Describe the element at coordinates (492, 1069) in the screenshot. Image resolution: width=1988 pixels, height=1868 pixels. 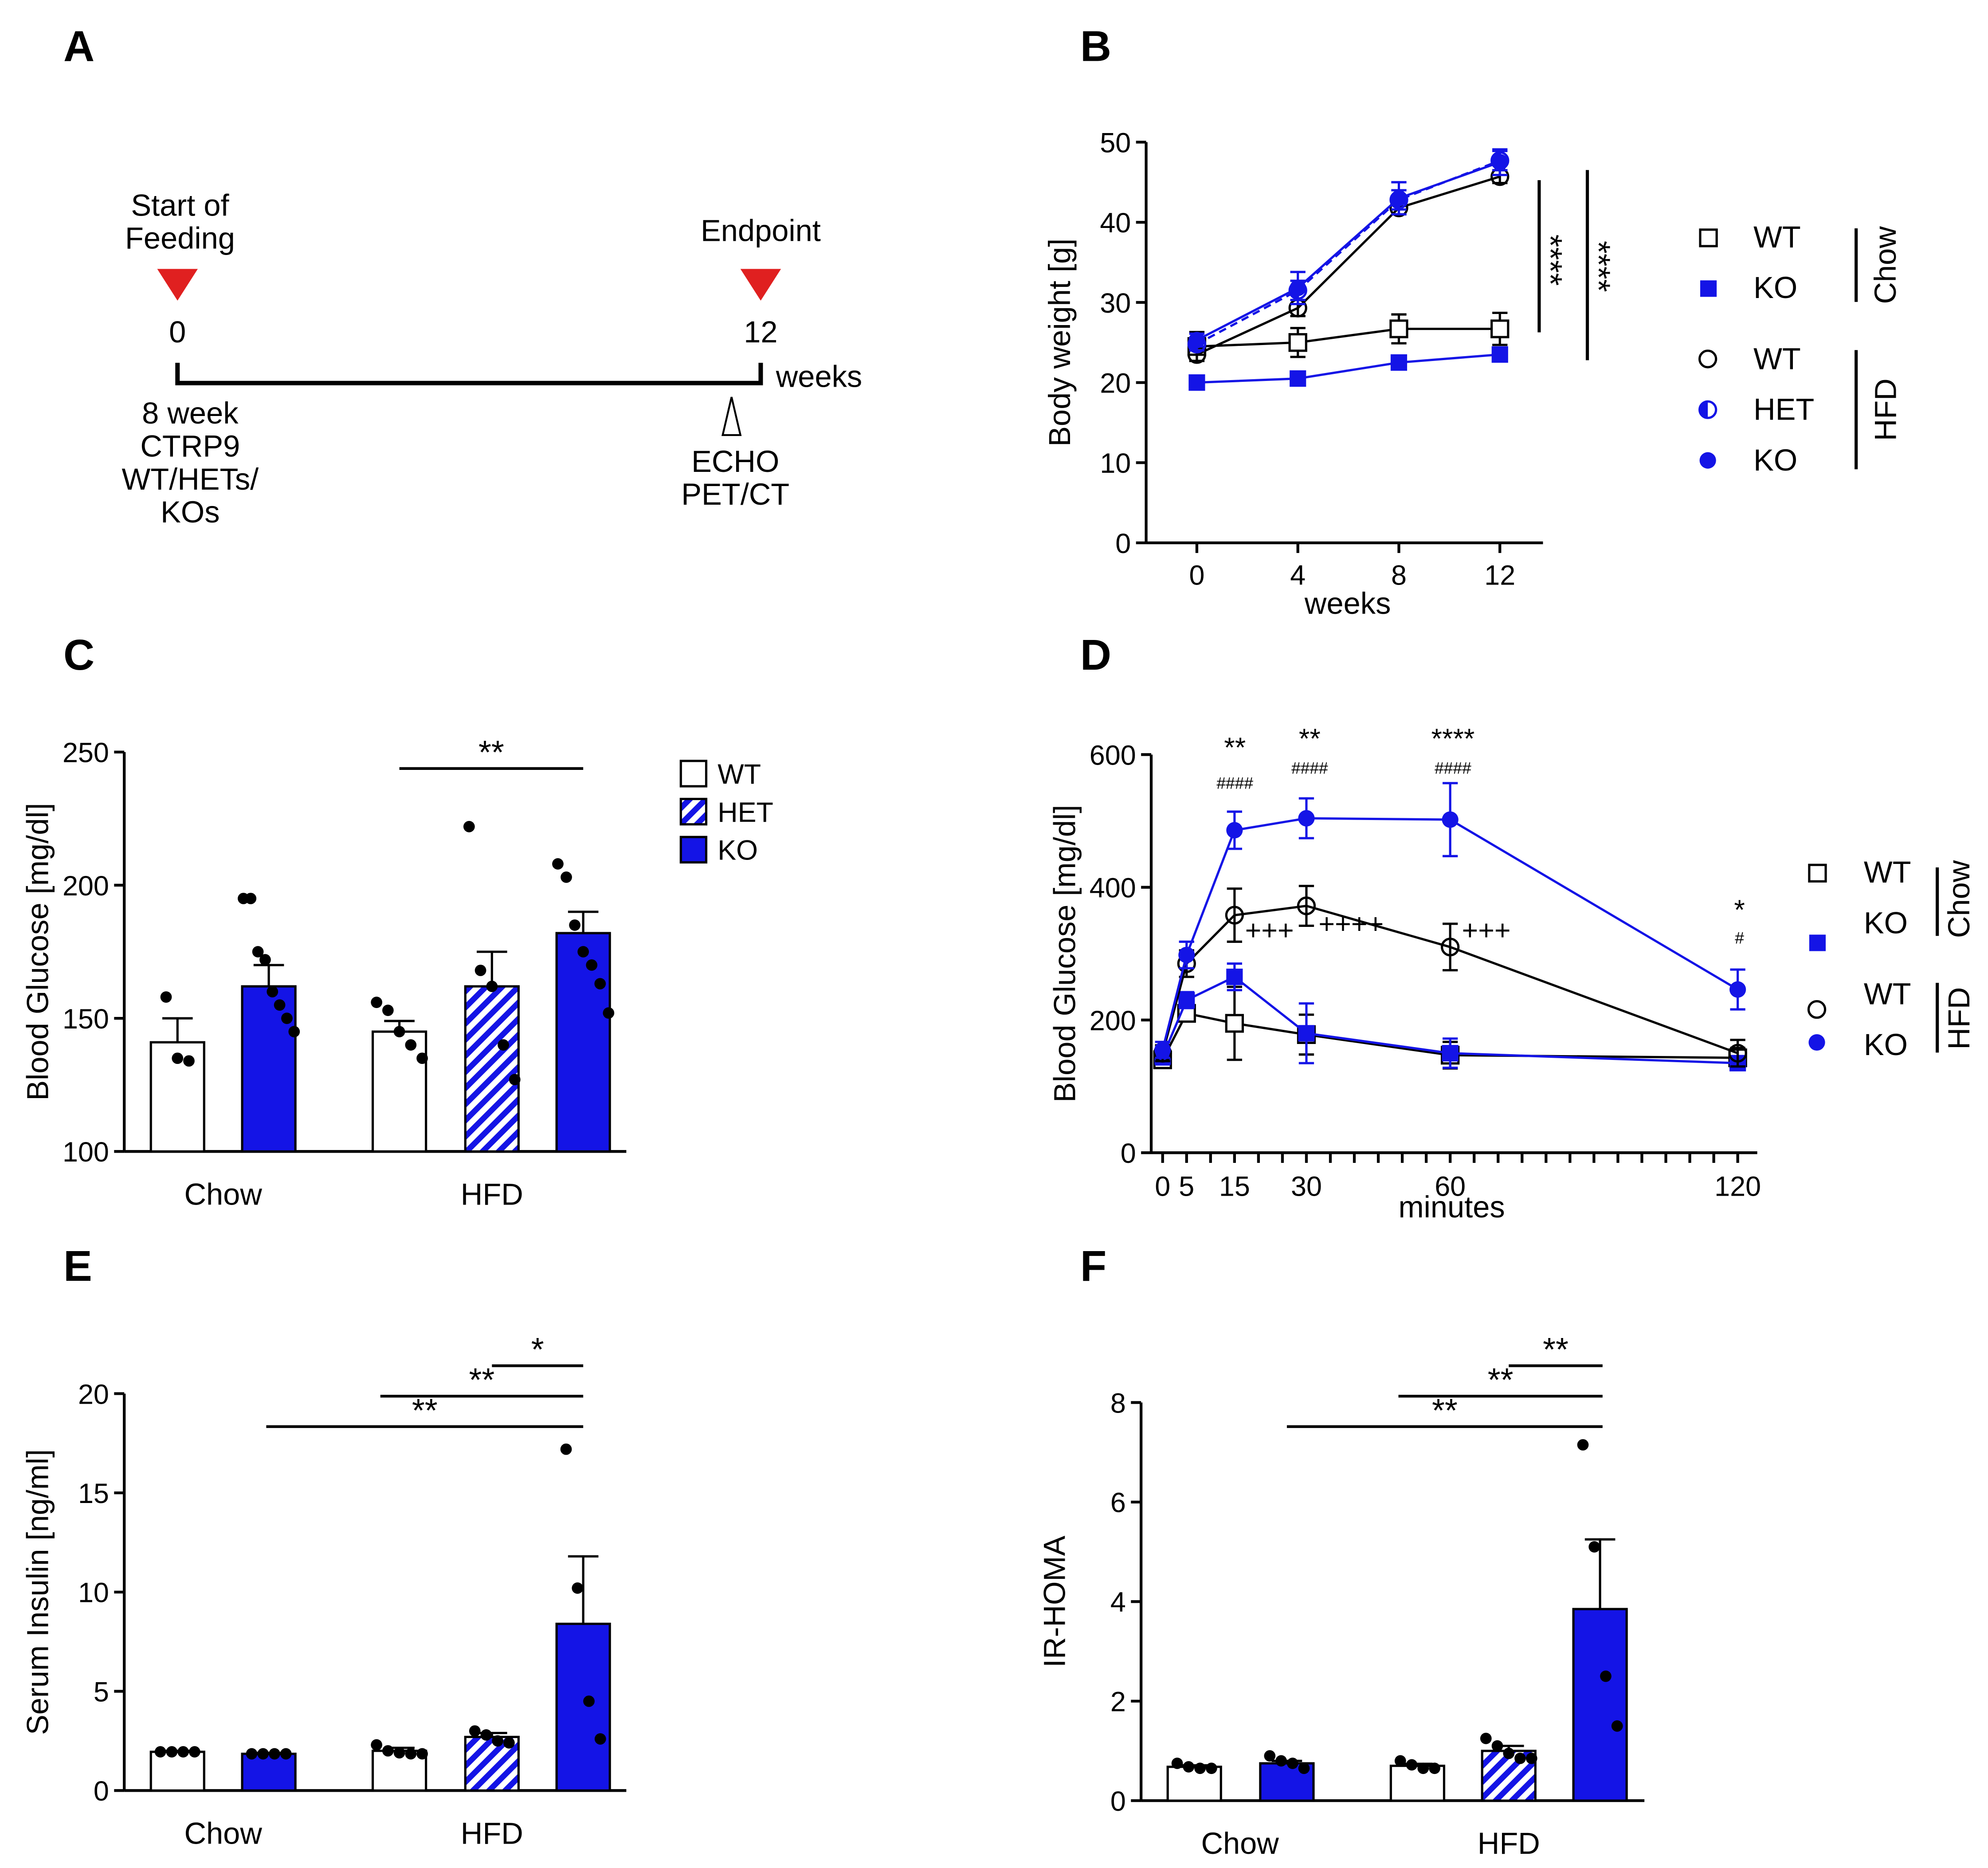
I see `c-bar` at that location.